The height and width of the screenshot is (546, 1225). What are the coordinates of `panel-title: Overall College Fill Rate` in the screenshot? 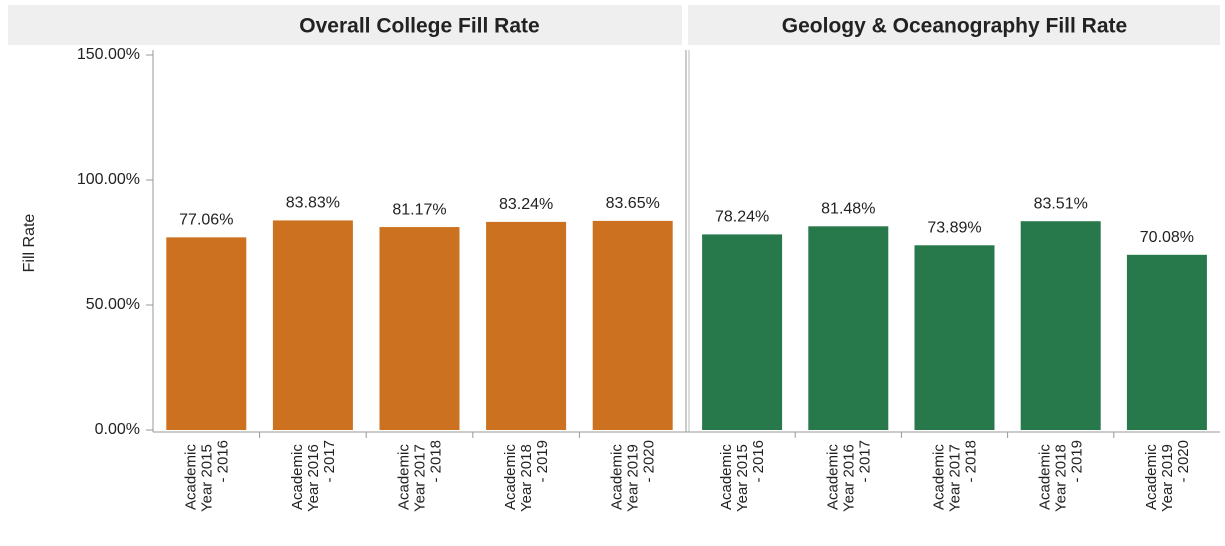 It's located at (419, 26).